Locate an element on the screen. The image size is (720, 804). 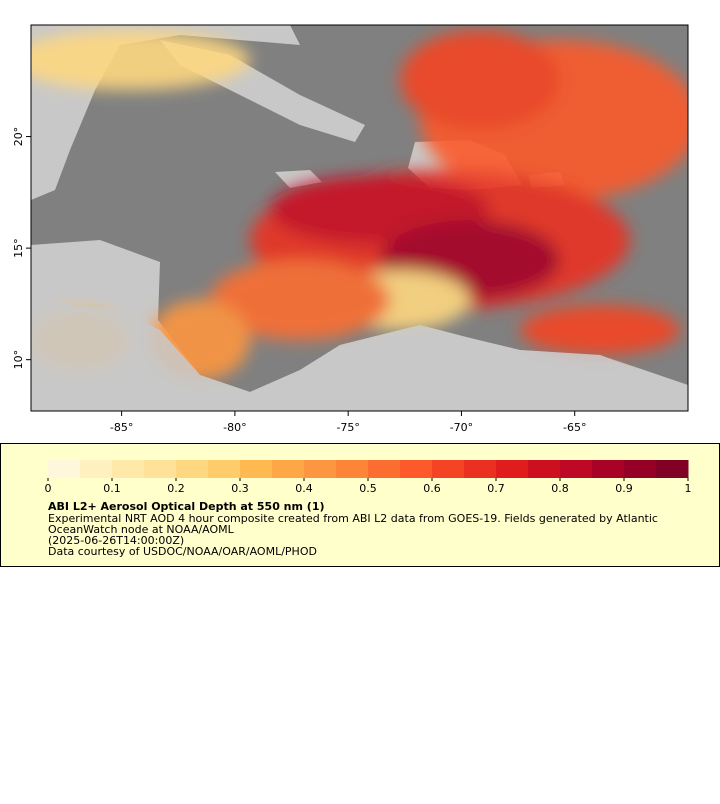
colorbar-tick-label: 0.5 is located at coordinates (368, 488).